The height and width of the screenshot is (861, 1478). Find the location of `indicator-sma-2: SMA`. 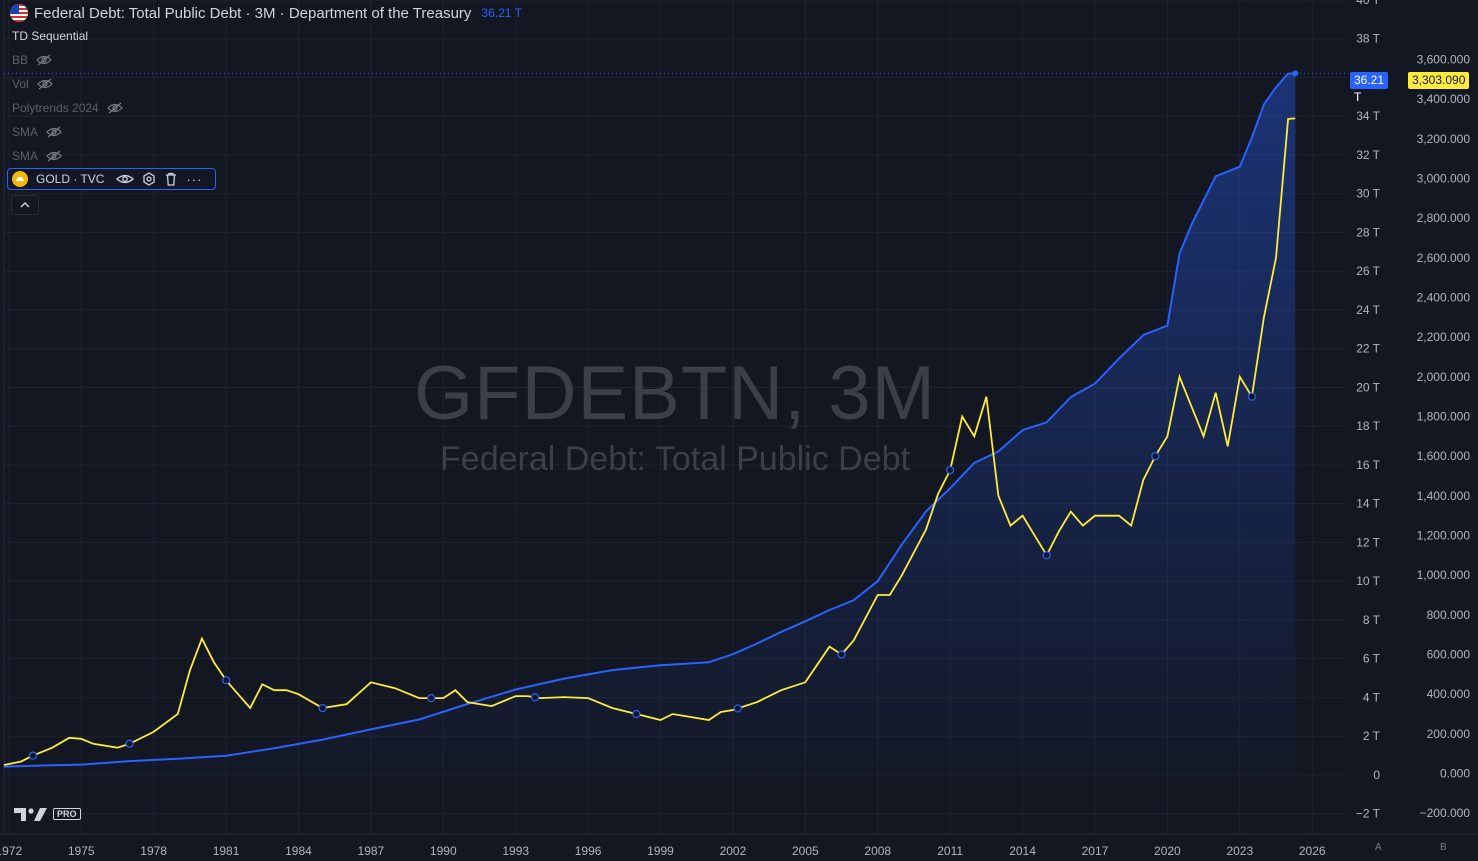

indicator-sma-2: SMA is located at coordinates (37, 156).